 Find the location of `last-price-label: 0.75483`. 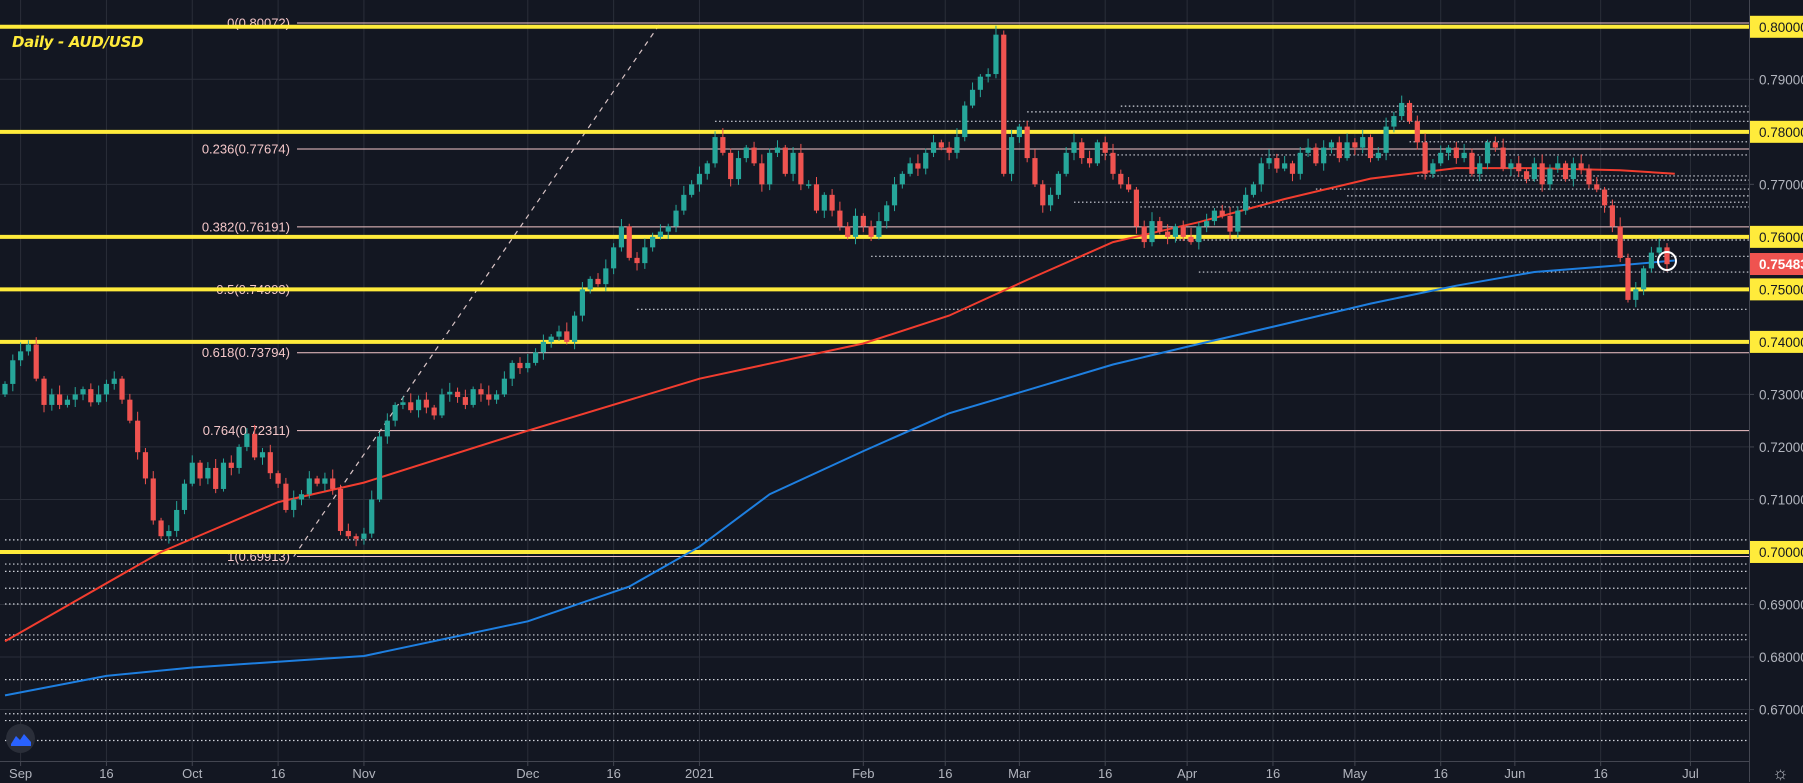

last-price-label: 0.75483 is located at coordinates (1781, 264).